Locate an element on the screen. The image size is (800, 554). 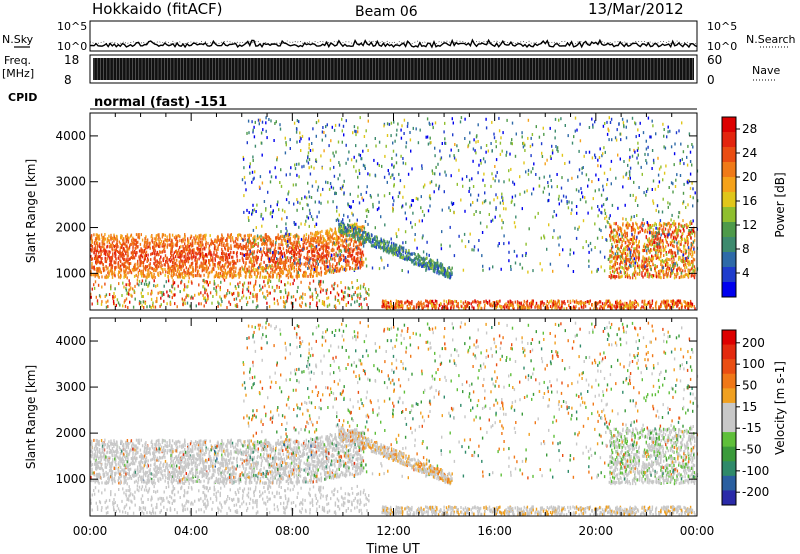
freq-panel: Freq. [MHz] 18 8 60 0 Nave is located at coordinates (391, 70).